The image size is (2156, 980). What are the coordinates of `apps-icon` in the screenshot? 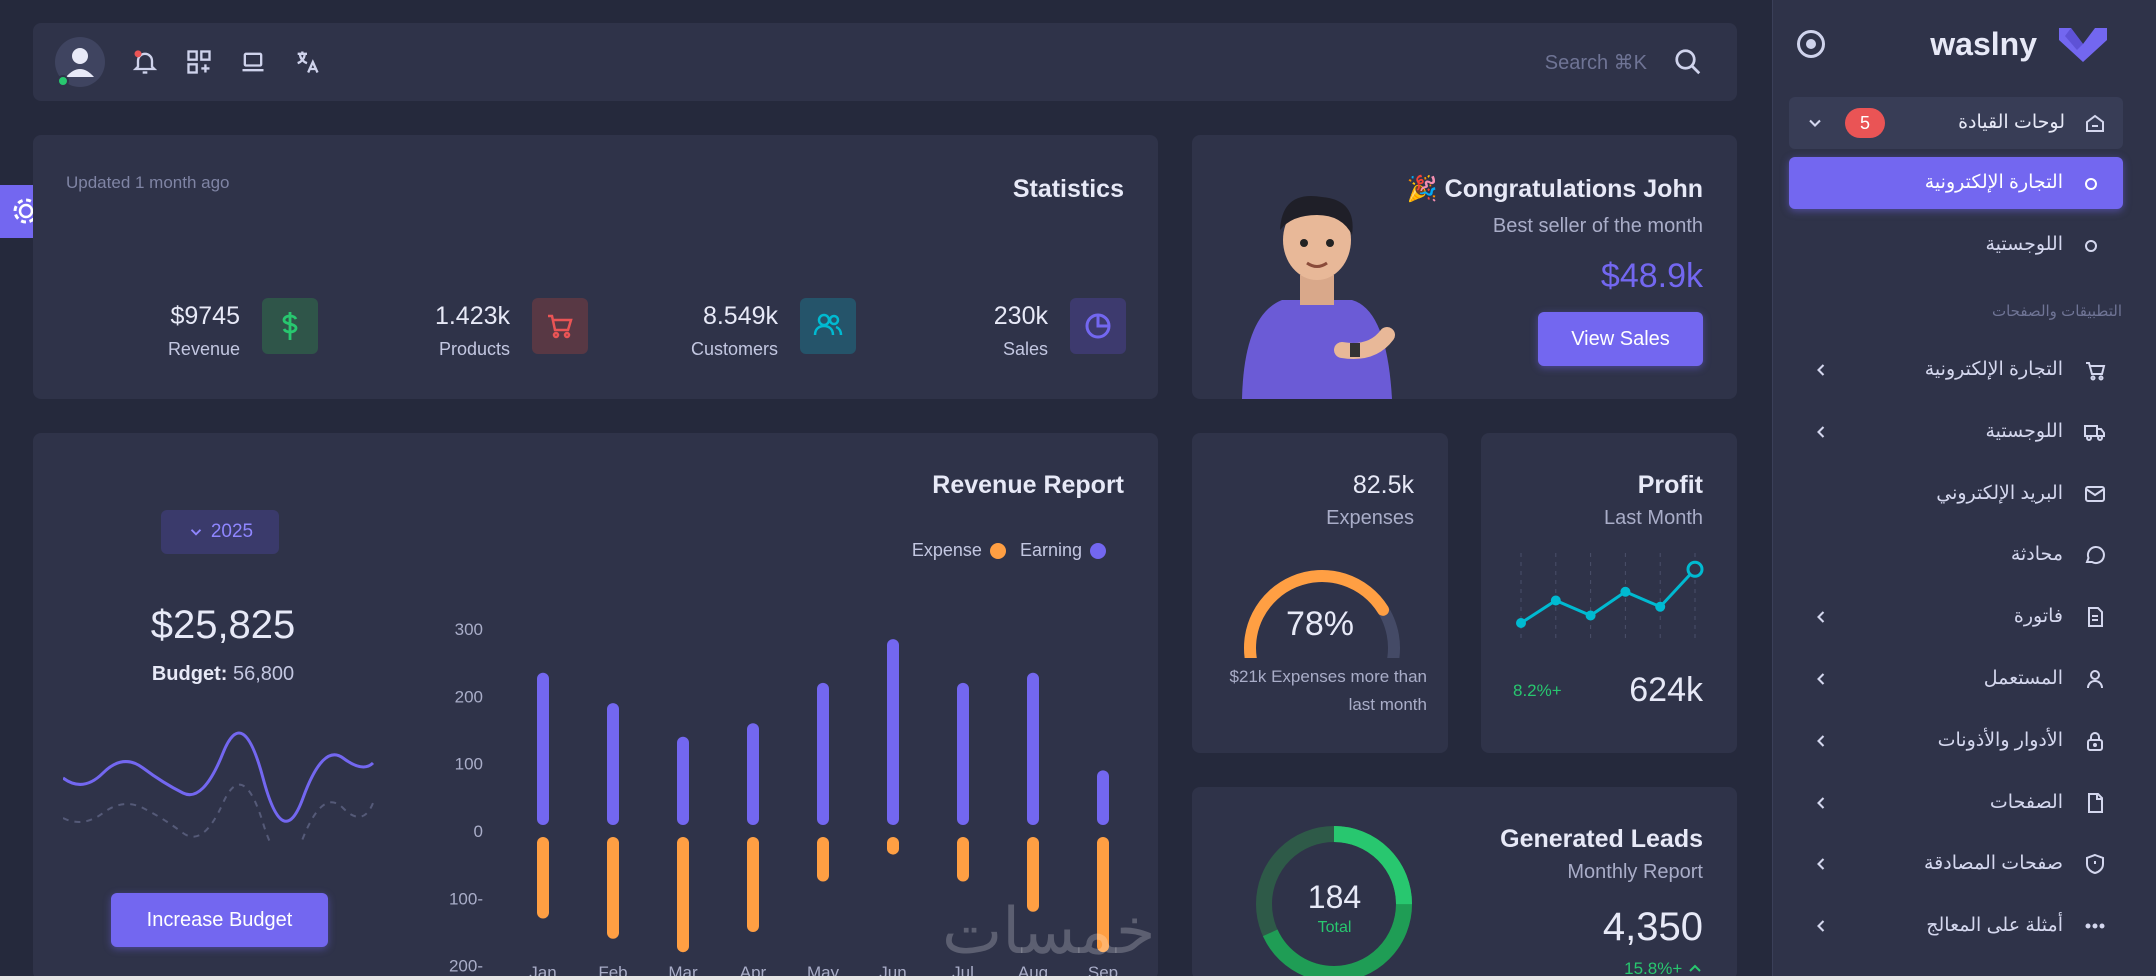 It's located at (199, 62).